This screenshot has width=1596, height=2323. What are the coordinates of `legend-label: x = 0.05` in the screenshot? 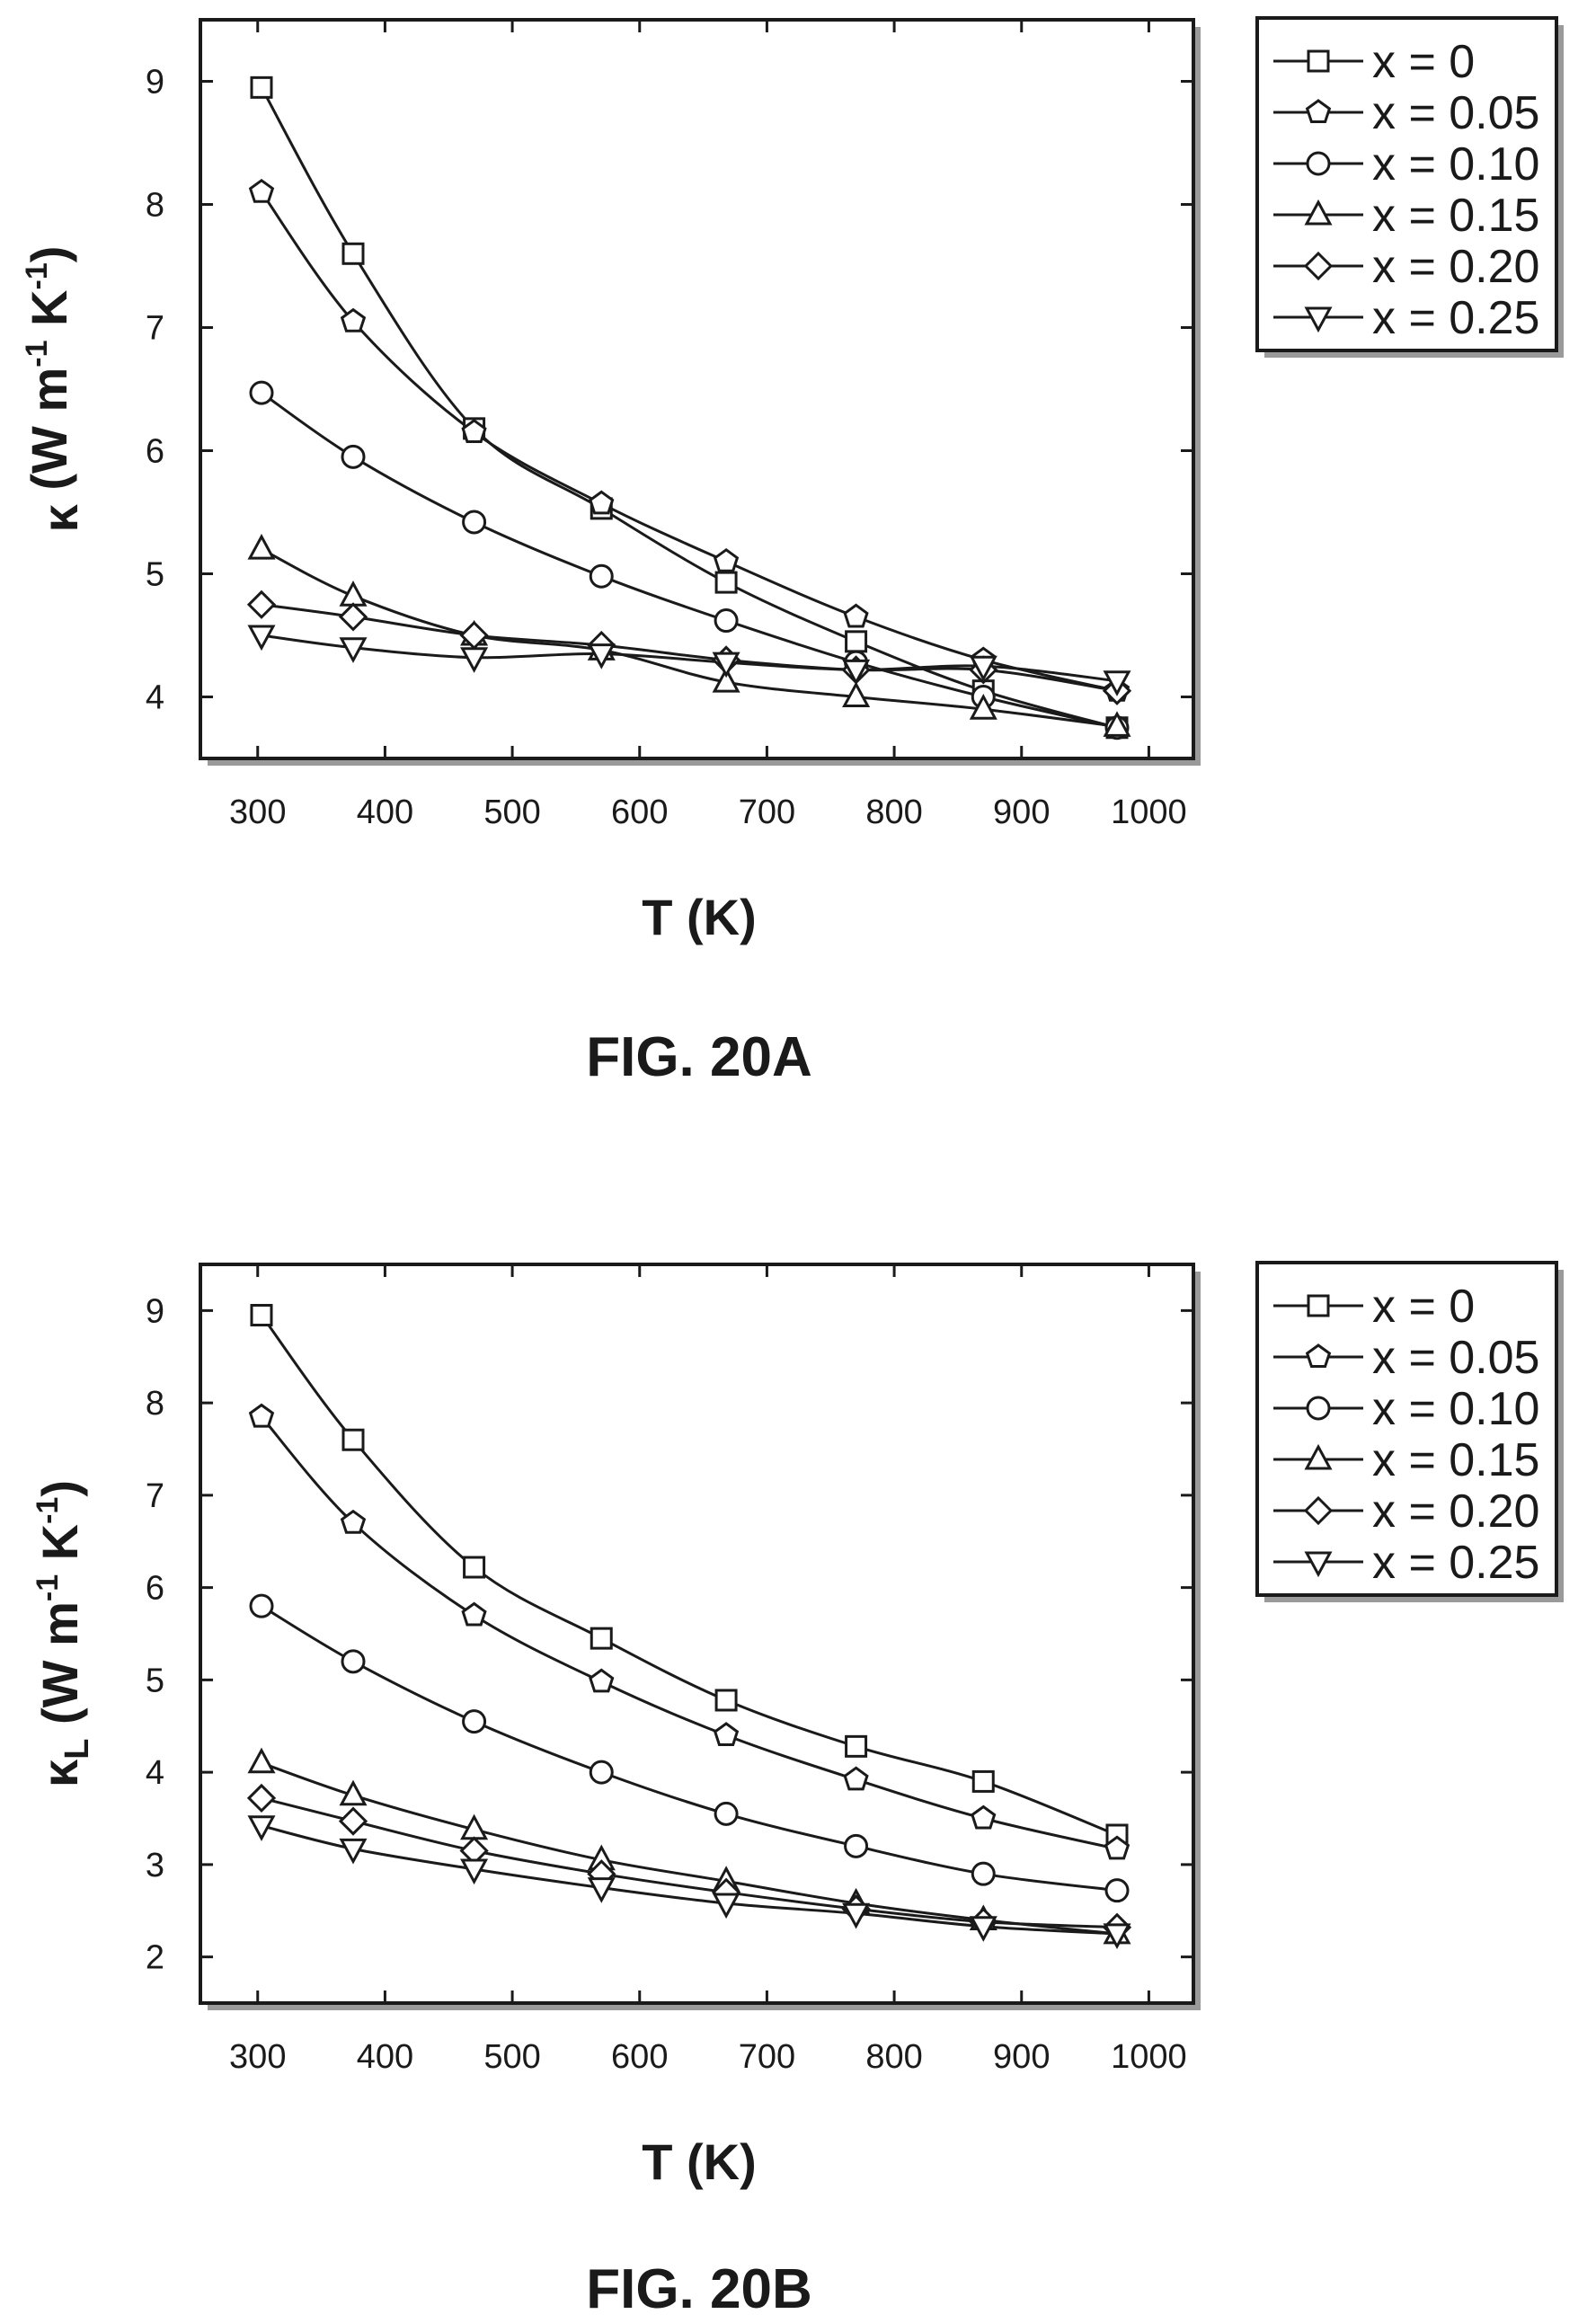 It's located at (1455, 113).